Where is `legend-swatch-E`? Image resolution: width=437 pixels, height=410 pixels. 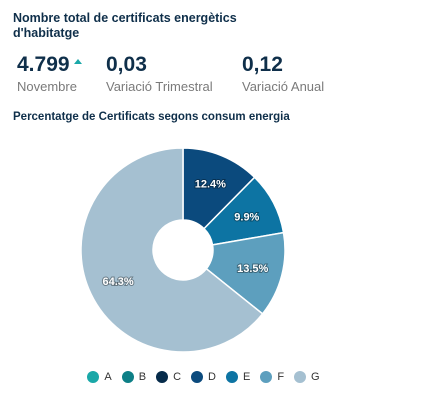 legend-swatch-E is located at coordinates (231, 377).